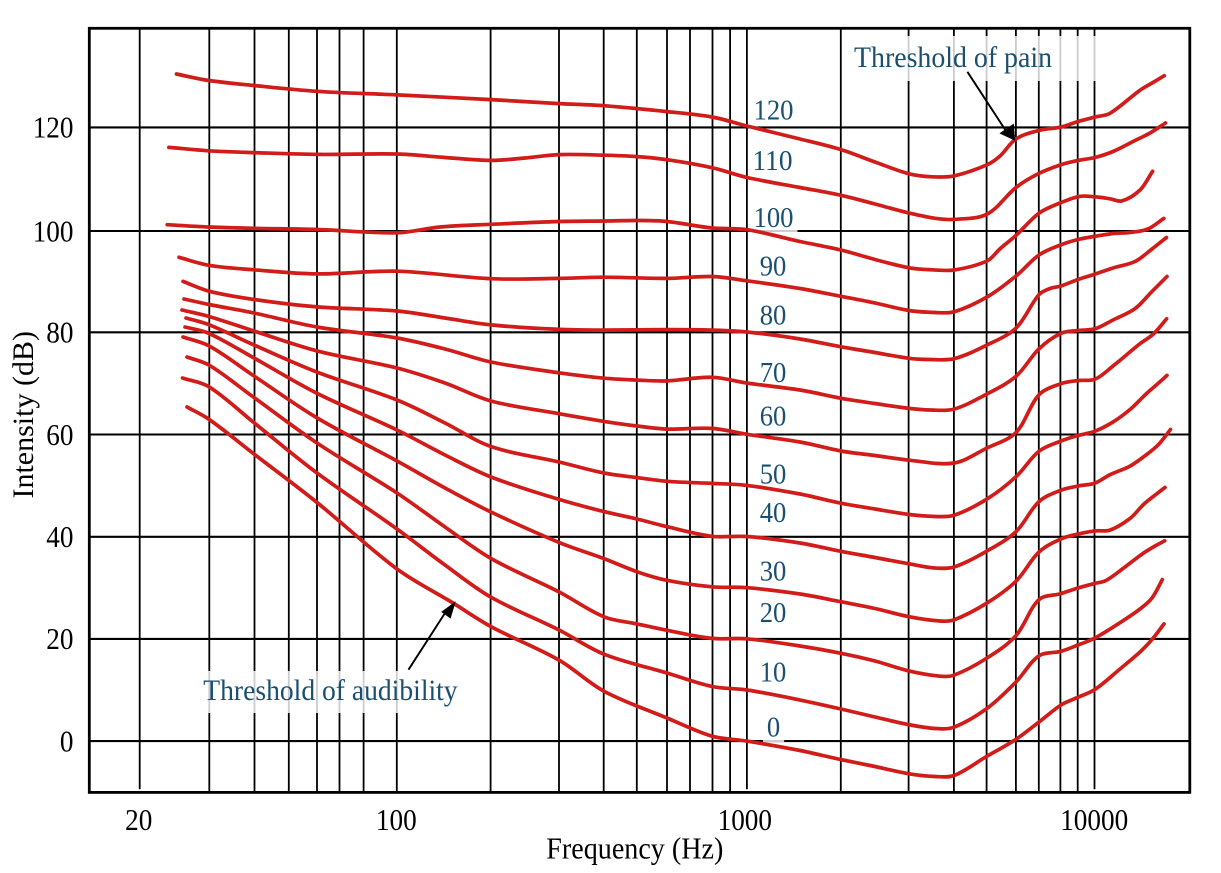 This screenshot has height=873, width=1221. What do you see at coordinates (773, 161) in the screenshot?
I see `svg-text: 110` at bounding box center [773, 161].